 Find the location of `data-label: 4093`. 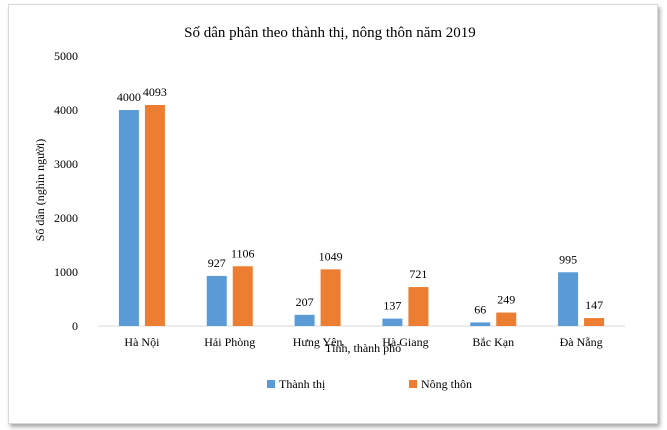

data-label: 4093 is located at coordinates (155, 92).